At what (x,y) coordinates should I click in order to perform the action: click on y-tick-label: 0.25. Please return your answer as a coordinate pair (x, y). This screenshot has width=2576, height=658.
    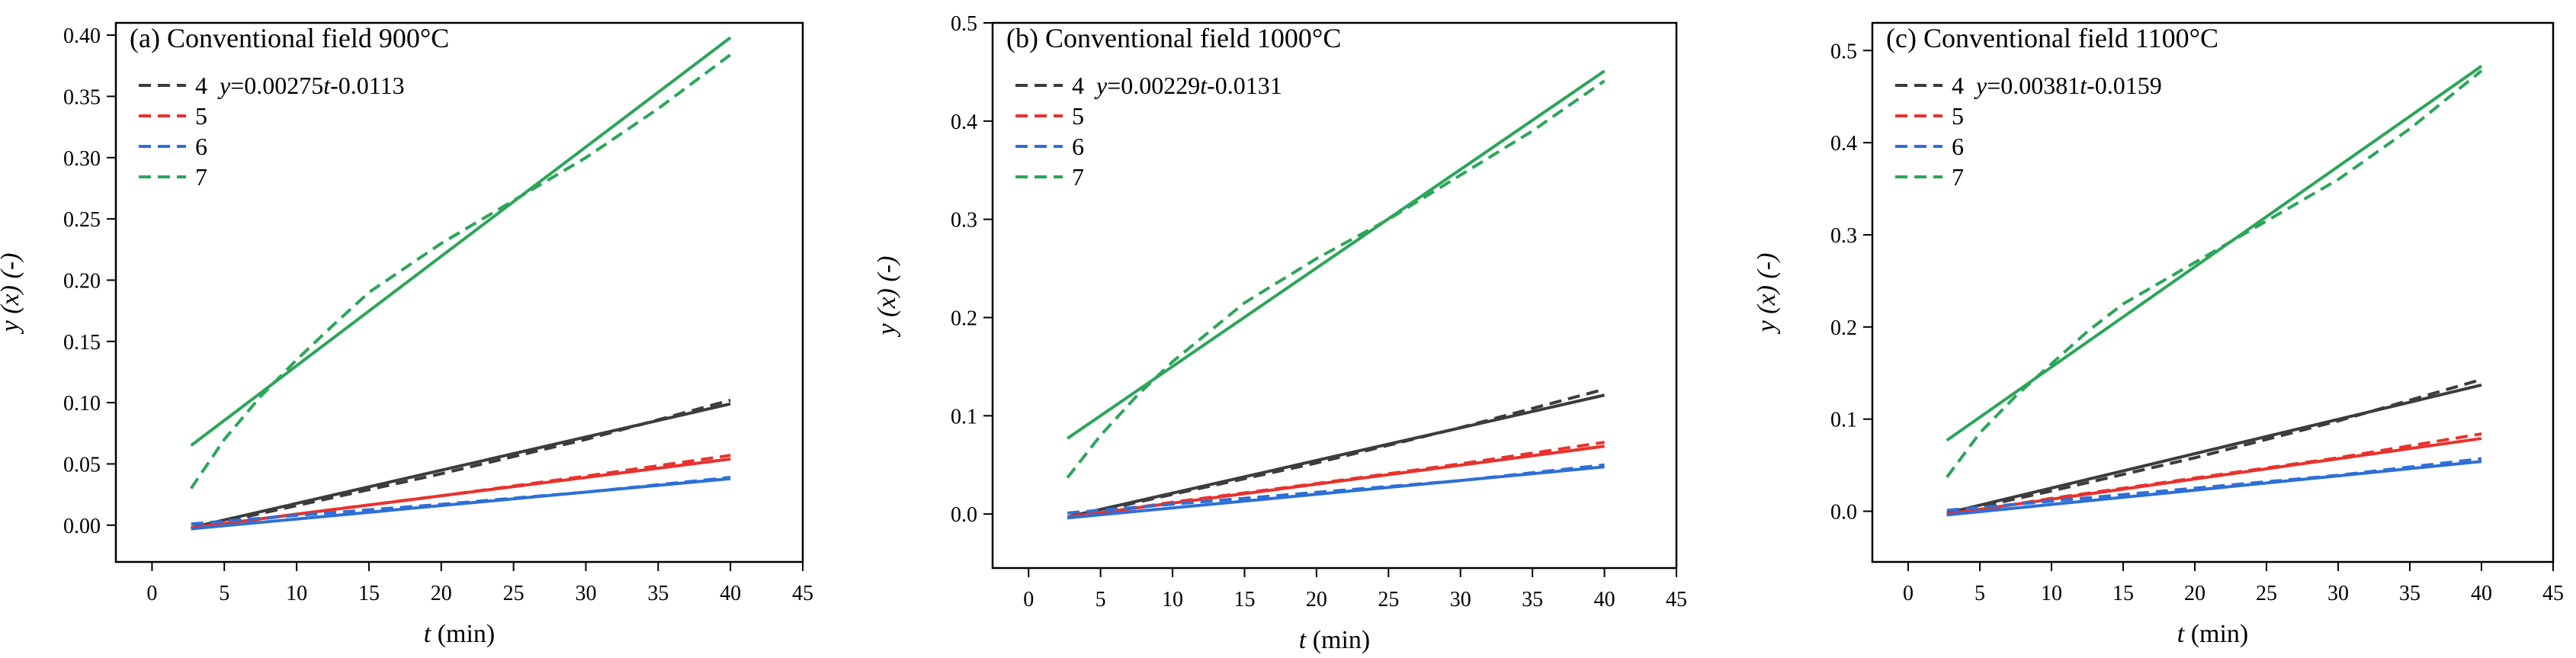
    Looking at the image, I should click on (82, 220).